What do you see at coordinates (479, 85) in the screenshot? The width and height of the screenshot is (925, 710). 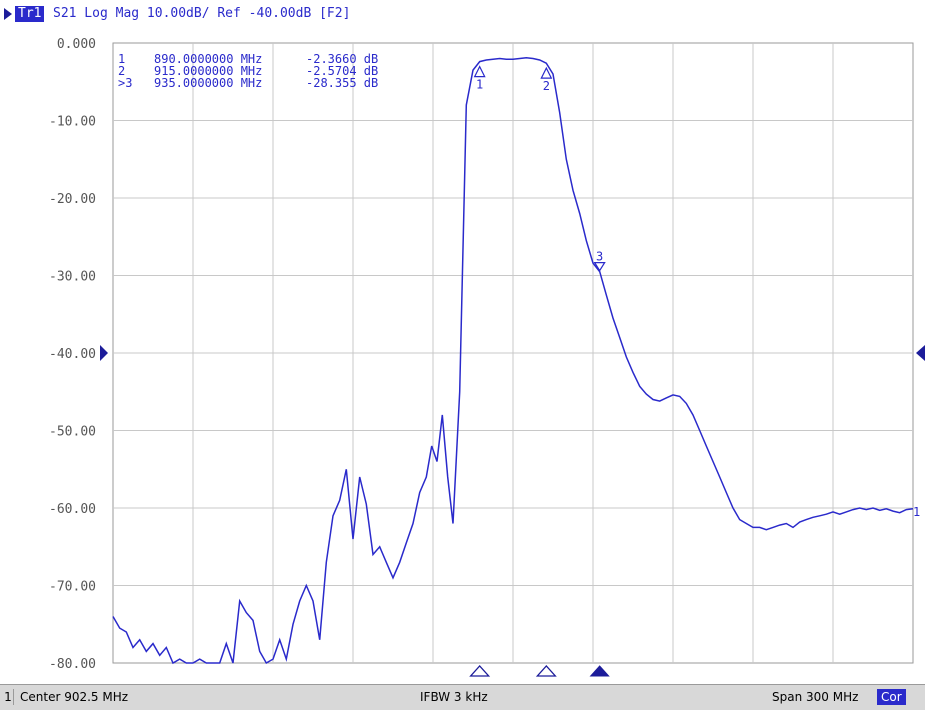 I see `marker-flag-label: 1` at bounding box center [479, 85].